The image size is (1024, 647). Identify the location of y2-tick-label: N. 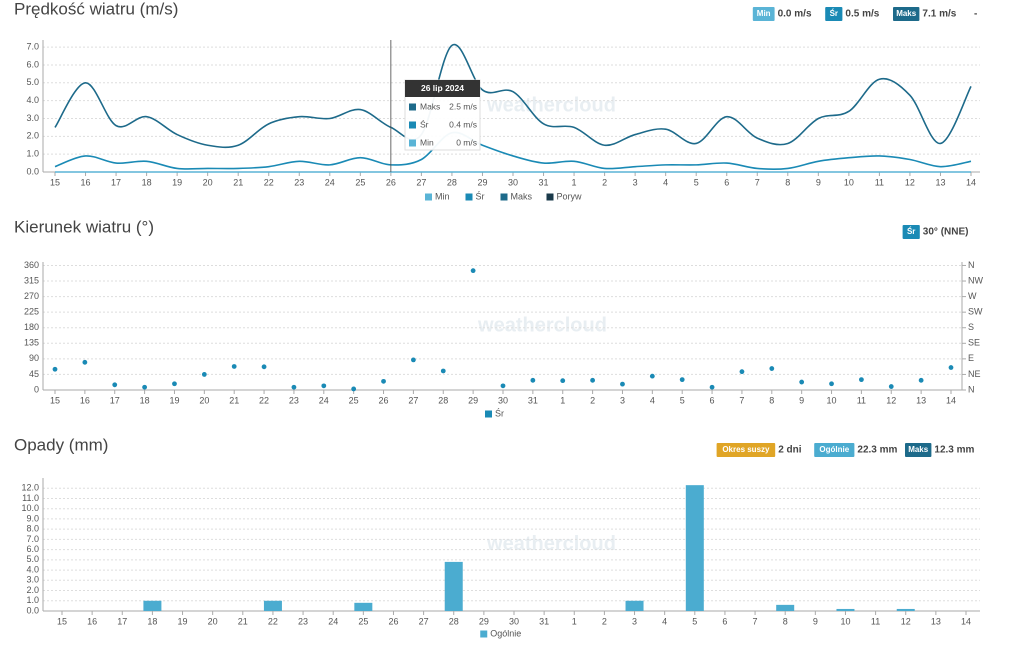
(971, 389).